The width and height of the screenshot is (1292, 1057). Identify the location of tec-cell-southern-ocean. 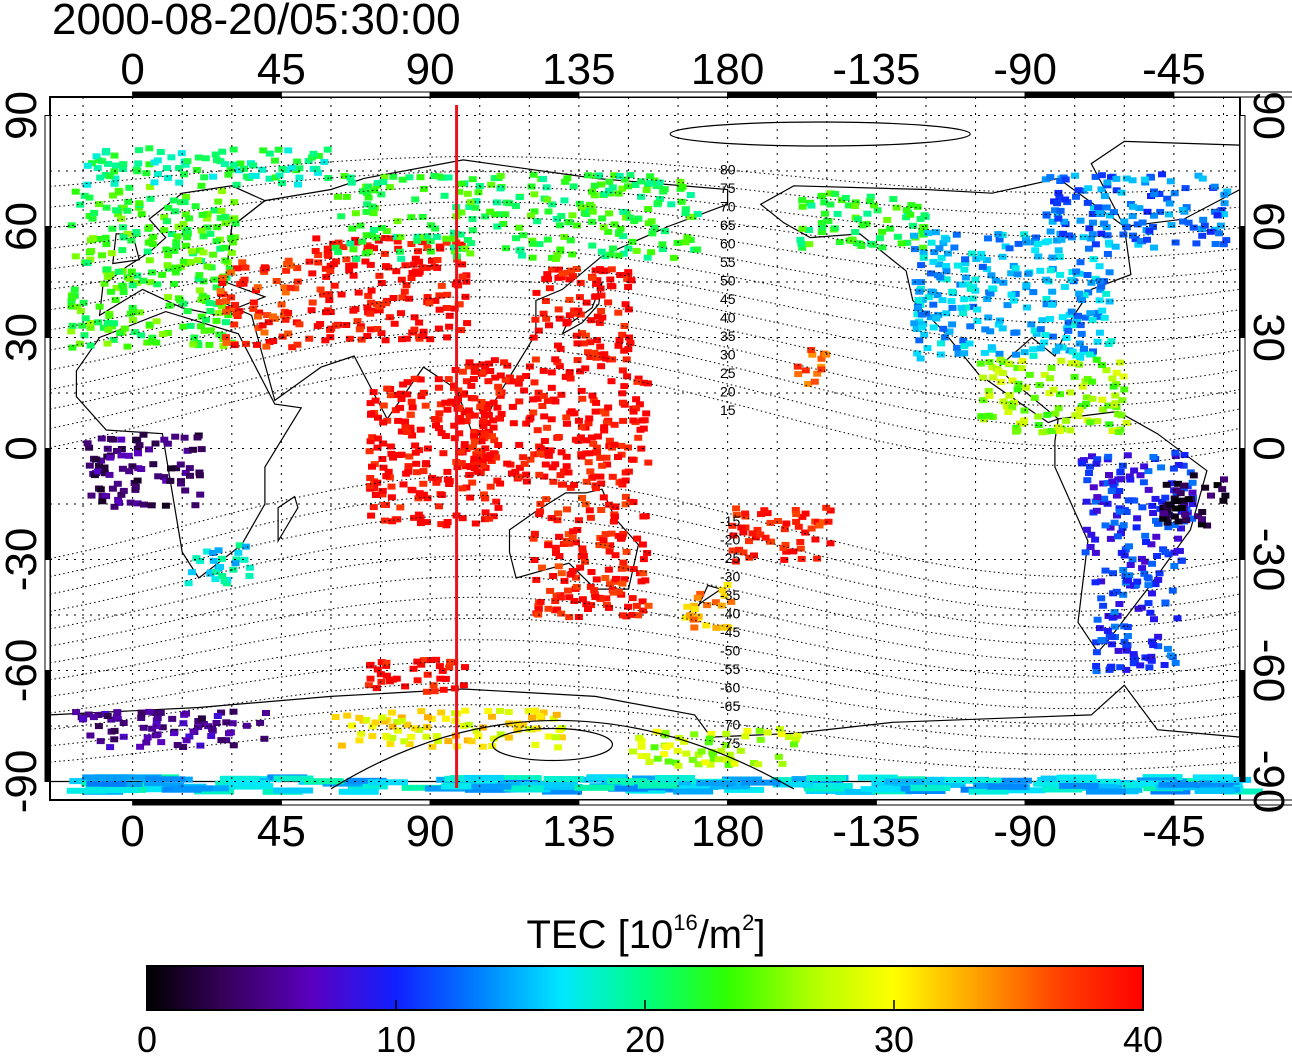
(405, 686).